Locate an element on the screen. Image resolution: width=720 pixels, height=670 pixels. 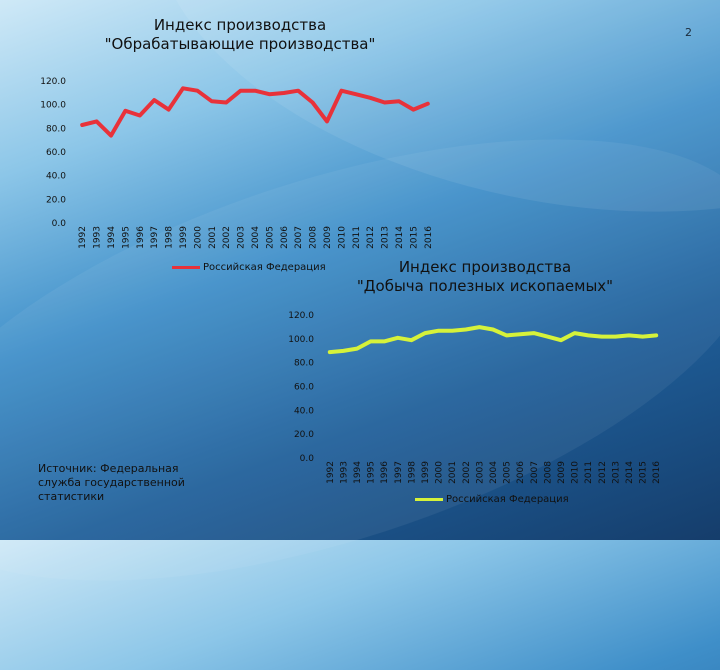
chart2-y-tick-label: 80.0 is located at coordinates (304, 364).